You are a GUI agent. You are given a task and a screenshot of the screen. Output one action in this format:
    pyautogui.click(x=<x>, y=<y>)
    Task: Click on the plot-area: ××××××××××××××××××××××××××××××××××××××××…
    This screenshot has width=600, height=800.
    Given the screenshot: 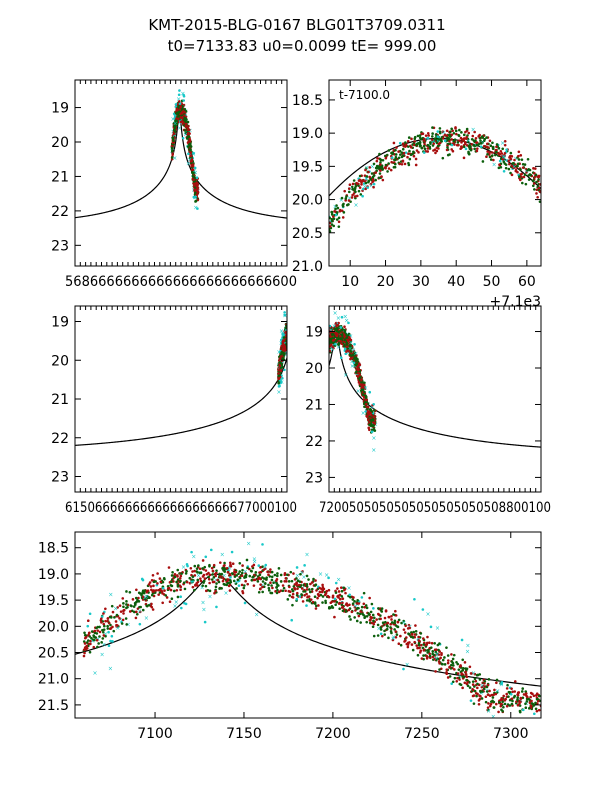 What is the action you would take?
    pyautogui.click(x=435, y=382)
    